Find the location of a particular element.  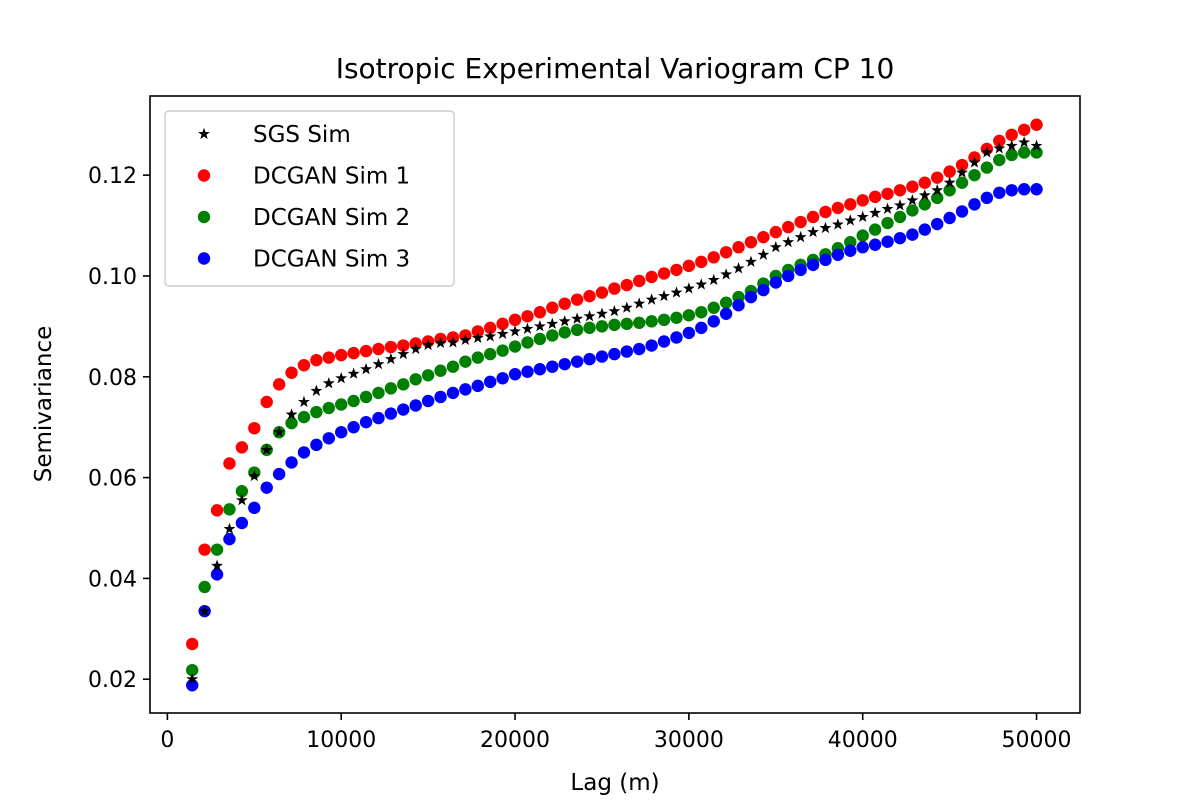

legend-star-marker is located at coordinates (204, 133).